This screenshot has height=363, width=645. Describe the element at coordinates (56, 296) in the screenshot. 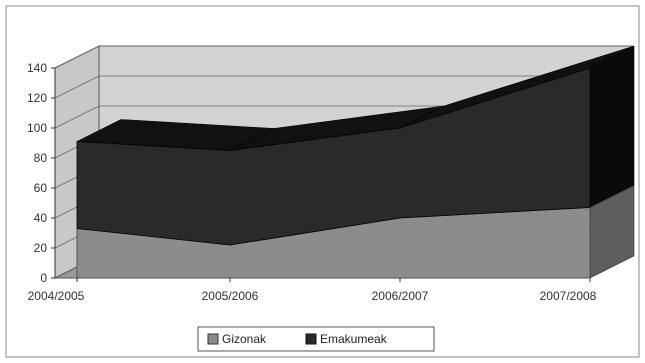

I see `x-tick-label-0: 2004/2005` at that location.